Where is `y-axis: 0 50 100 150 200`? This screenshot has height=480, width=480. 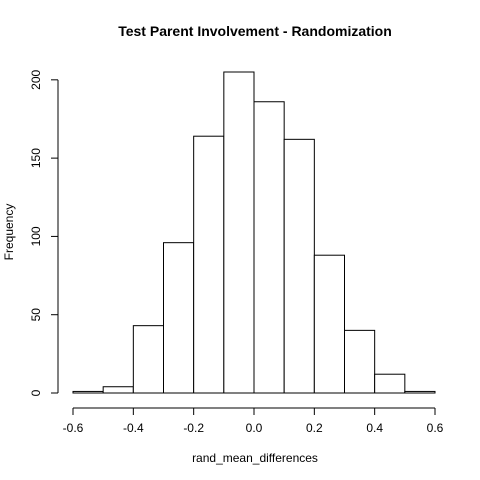 y-axis: 0 50 100 150 200 is located at coordinates (44, 232).